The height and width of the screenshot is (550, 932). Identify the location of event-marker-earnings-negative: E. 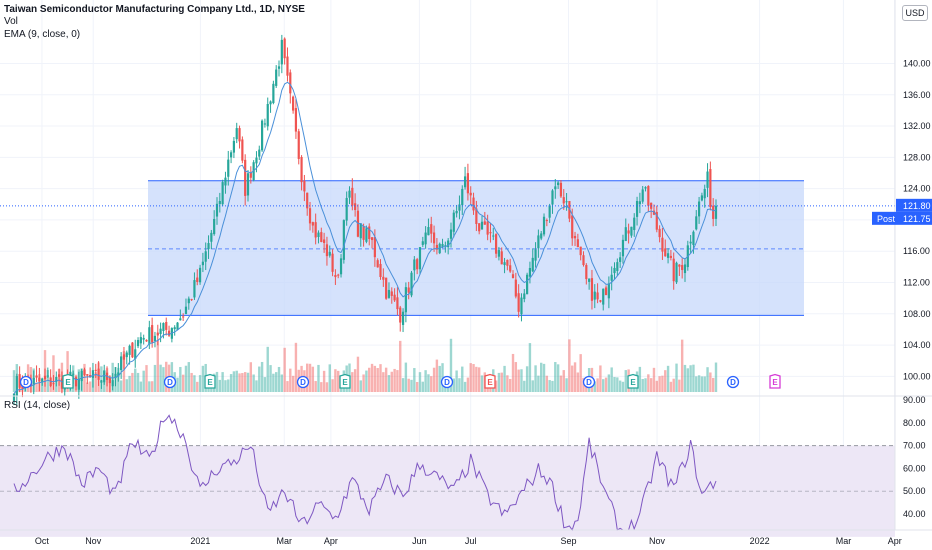
(490, 381).